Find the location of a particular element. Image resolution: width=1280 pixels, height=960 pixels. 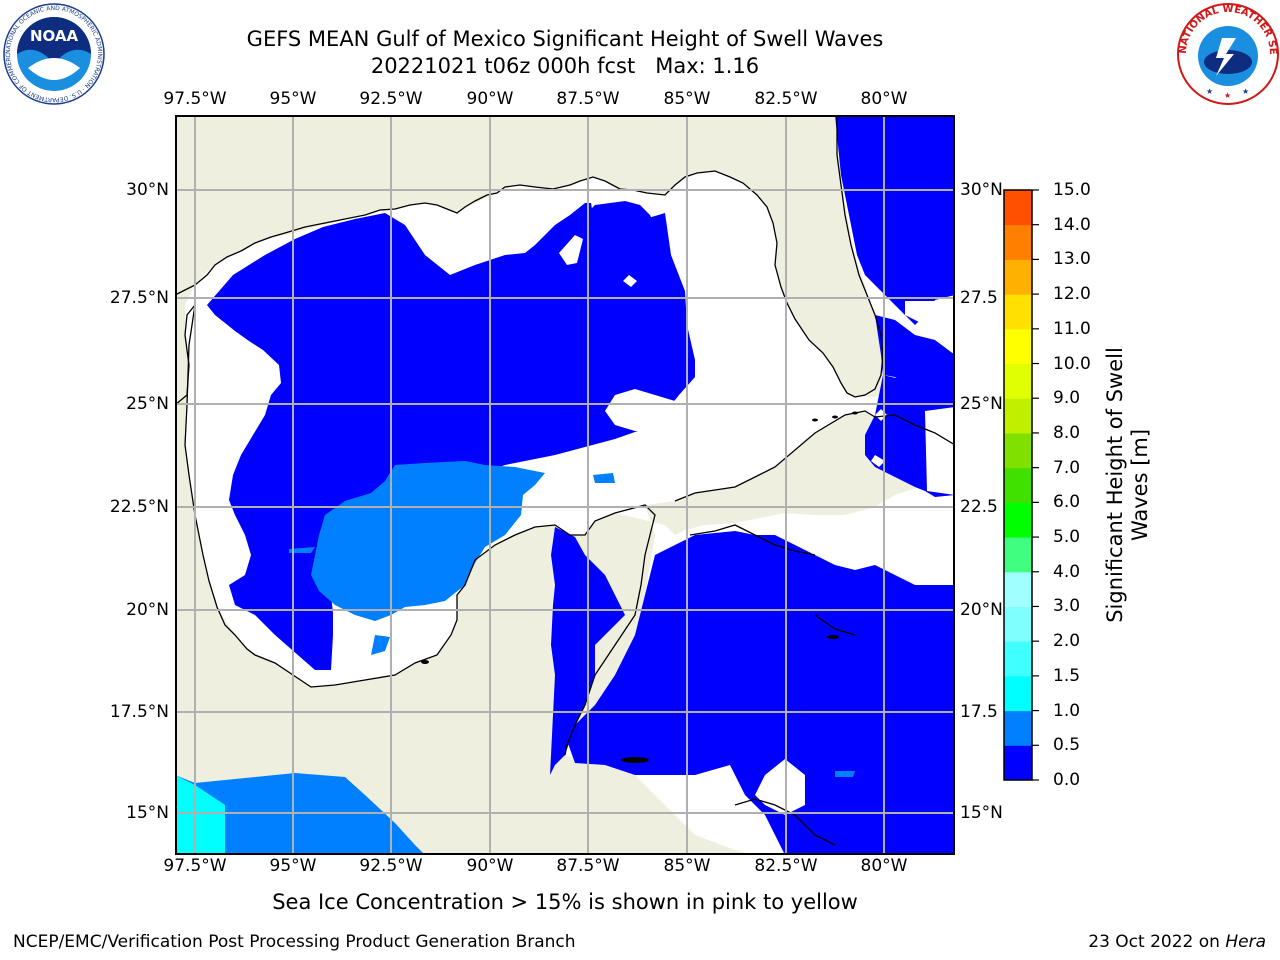

lon-label-bottom: 80°W is located at coordinates (884, 866).